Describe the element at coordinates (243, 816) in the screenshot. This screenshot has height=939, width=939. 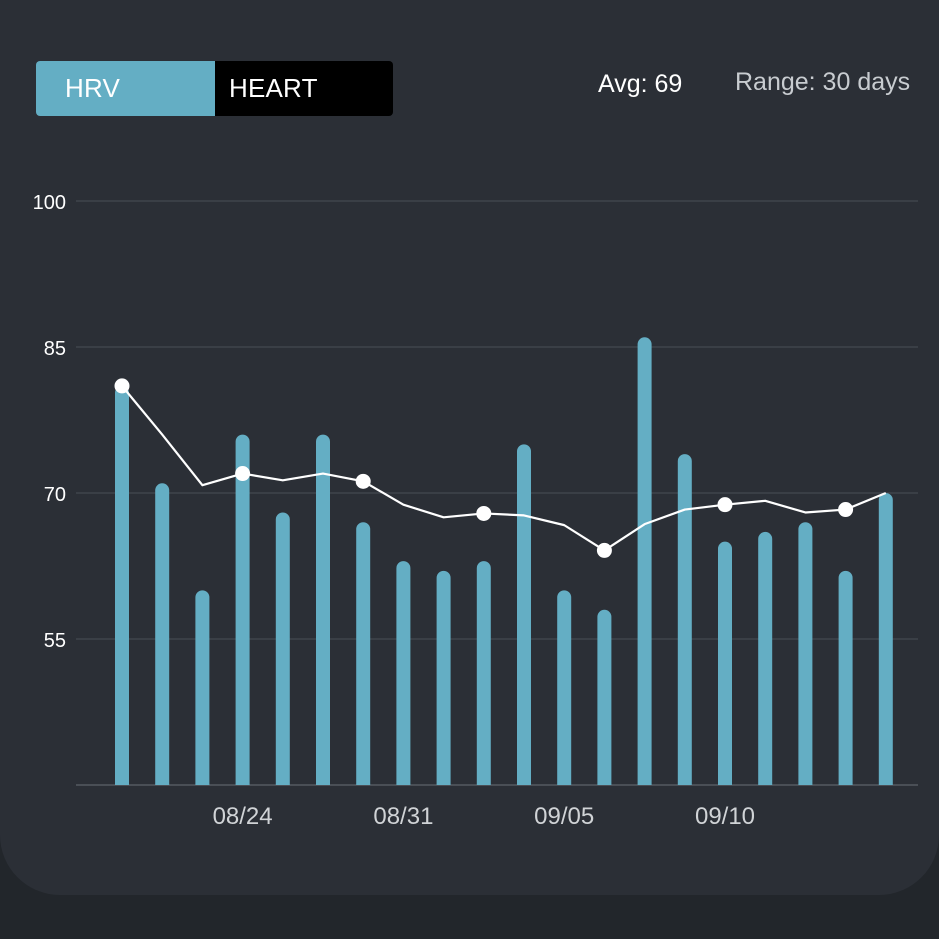
I see `x-tick-label-08-24: 08/24` at that location.